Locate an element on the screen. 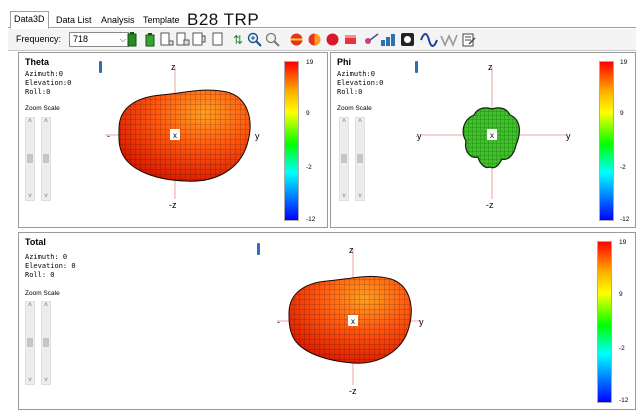 The height and width of the screenshot is (416, 642). tab-template: Template is located at coordinates (161, 20).